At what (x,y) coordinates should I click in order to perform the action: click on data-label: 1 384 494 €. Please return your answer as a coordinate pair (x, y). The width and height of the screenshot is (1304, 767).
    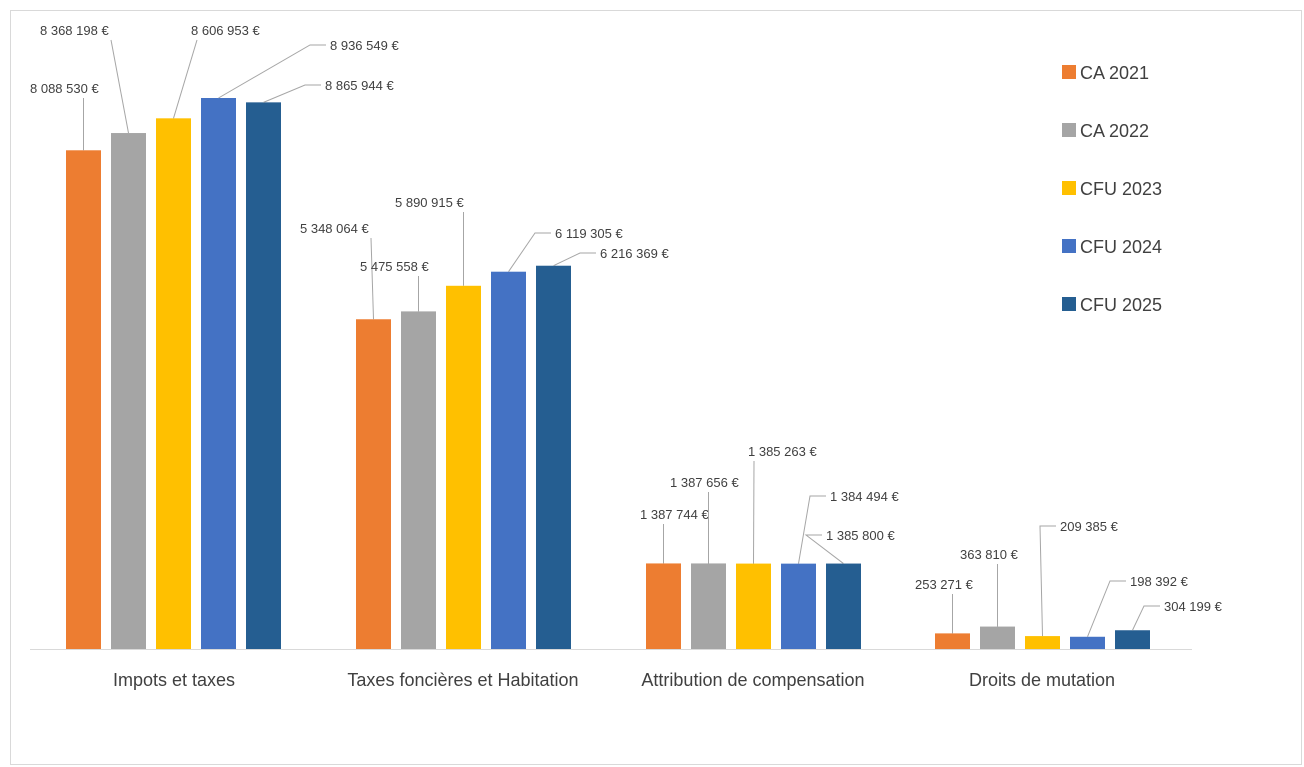
    Looking at the image, I should click on (864, 496).